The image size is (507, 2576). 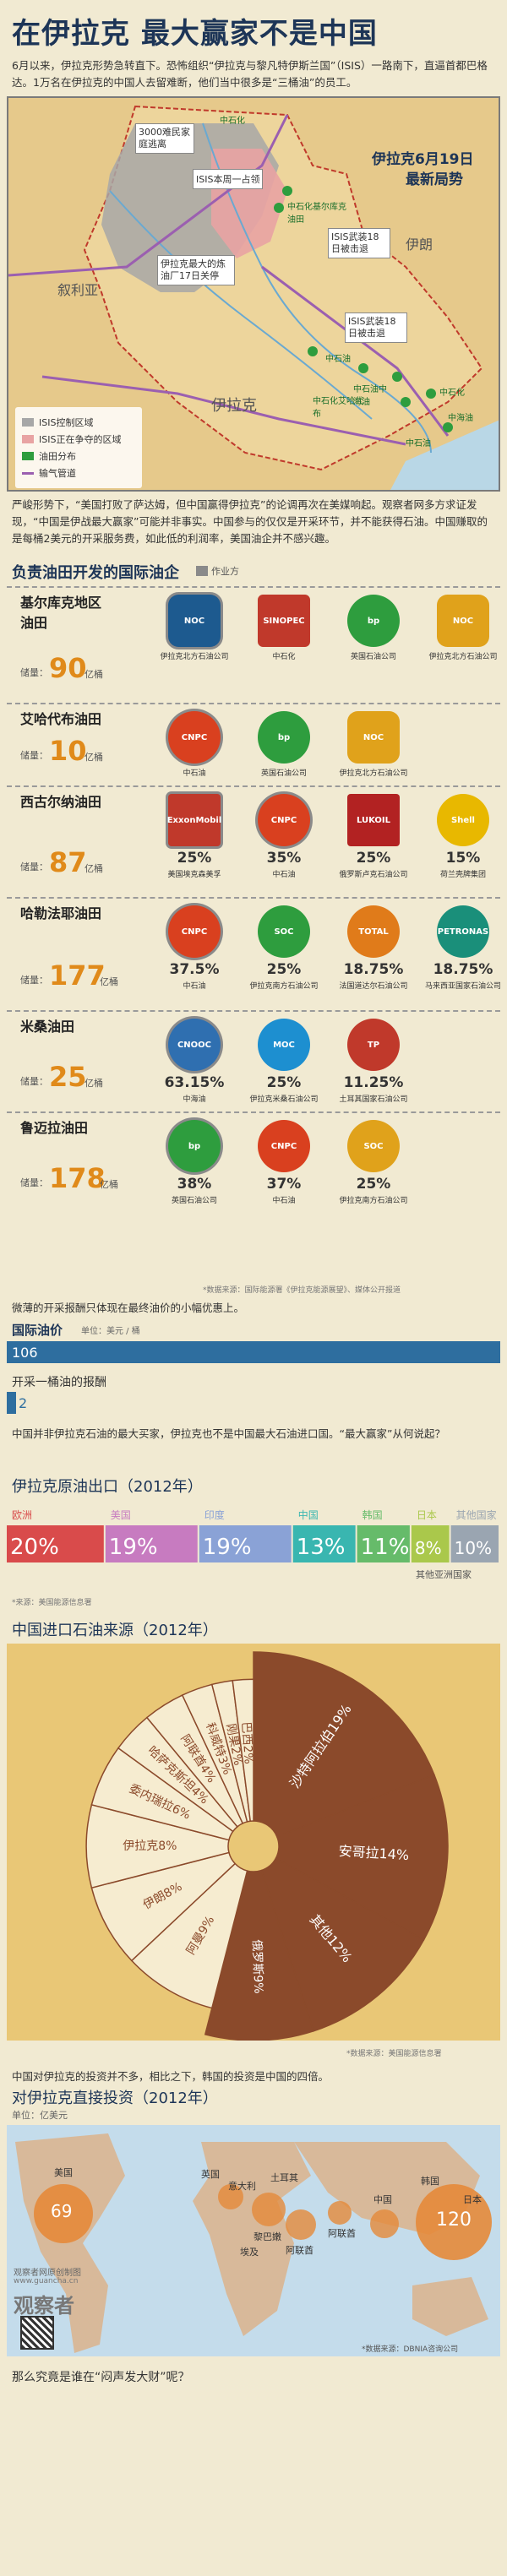 What do you see at coordinates (171, 2076) in the screenshot?
I see `text-paragraph-3: 中国对伊拉克的投资并不多，相比之下，韩国的投资是中国的四倍。` at bounding box center [171, 2076].